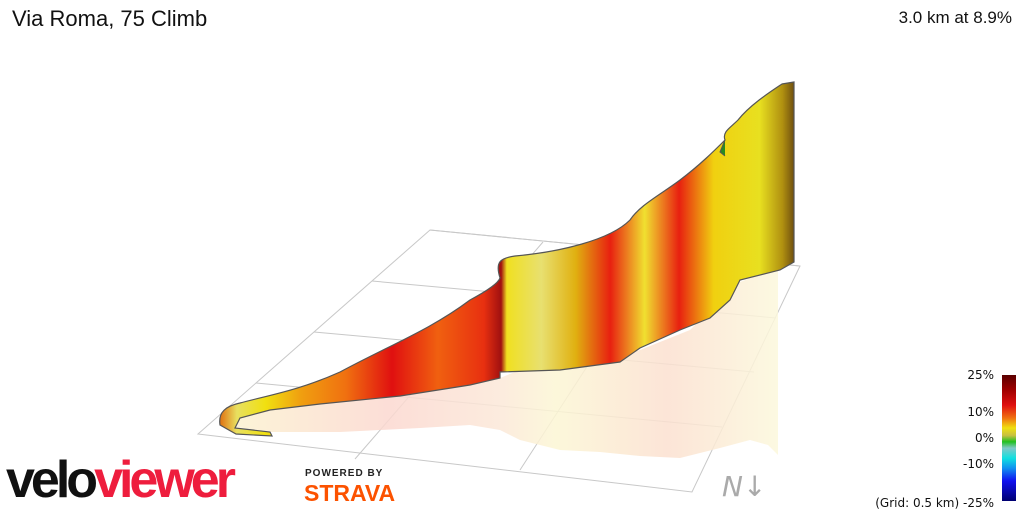 The image size is (1024, 512). What do you see at coordinates (1009, 438) in the screenshot?
I see `gradient-color-scale` at bounding box center [1009, 438].